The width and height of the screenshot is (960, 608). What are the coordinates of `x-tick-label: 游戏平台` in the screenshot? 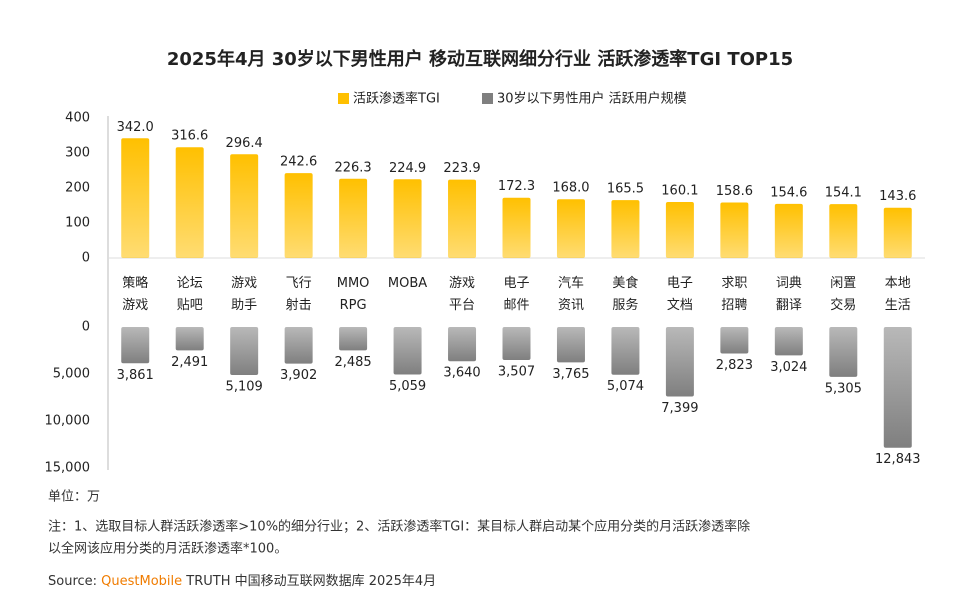 It's located at (462, 294).